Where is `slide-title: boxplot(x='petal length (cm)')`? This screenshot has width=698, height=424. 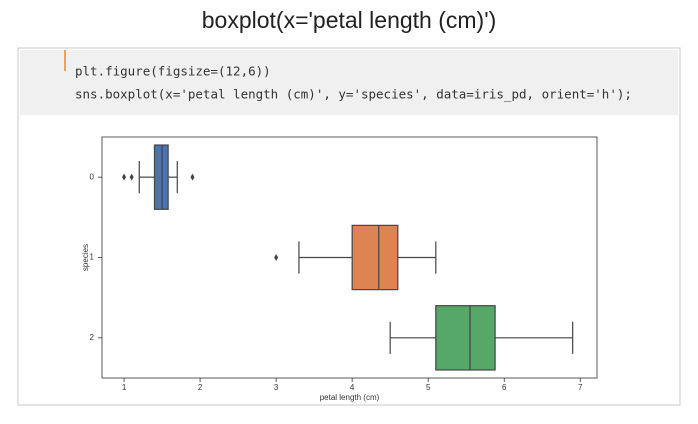 slide-title: boxplot(x='petal length (cm)') is located at coordinates (349, 20).